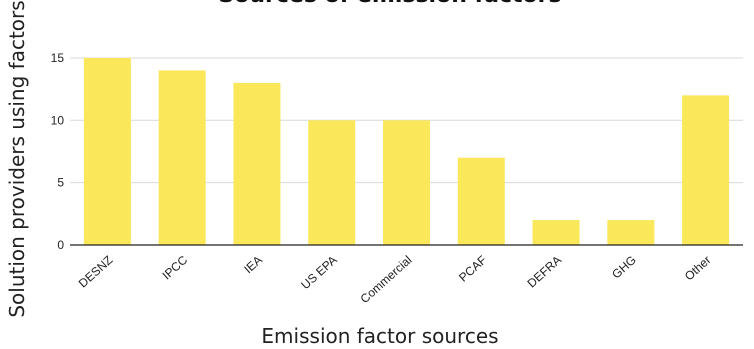 The width and height of the screenshot is (754, 349). Describe the element at coordinates (107, 151) in the screenshot. I see `bar-desnz` at that location.